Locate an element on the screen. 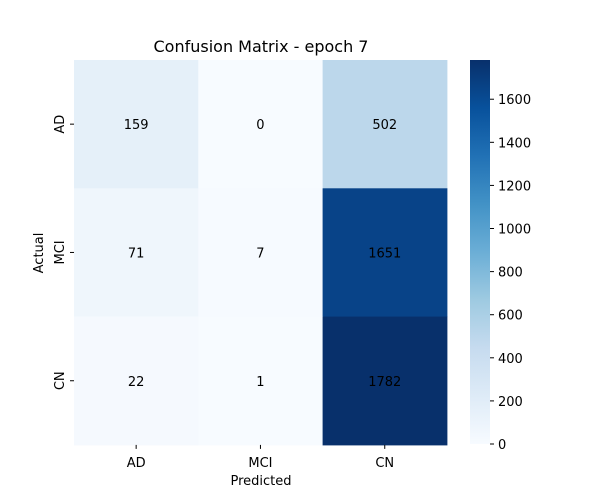  x-axis-ticks: AD MCI CN is located at coordinates (260, 457).